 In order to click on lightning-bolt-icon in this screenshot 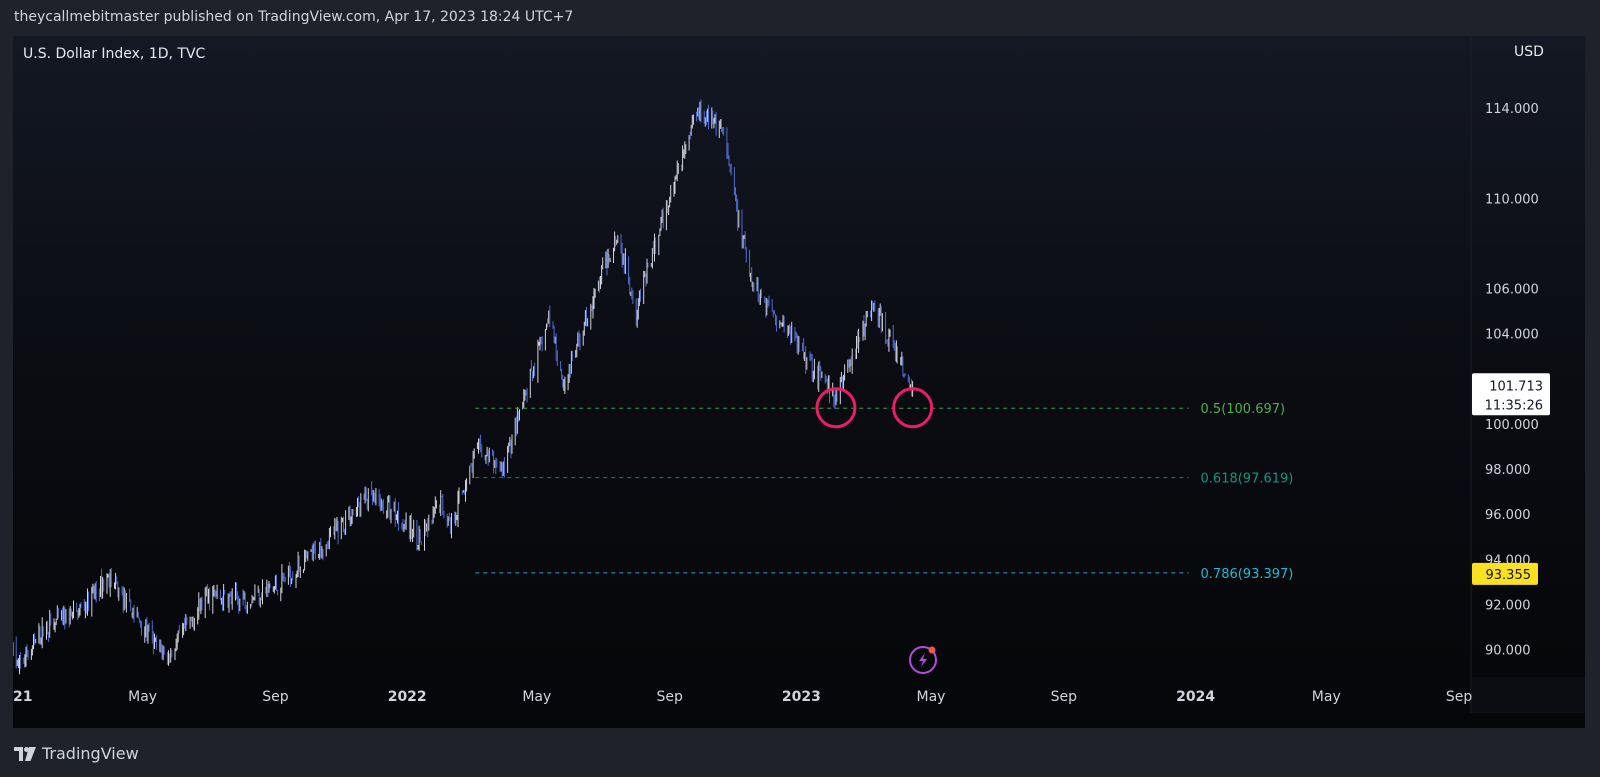, I will do `click(923, 660)`.